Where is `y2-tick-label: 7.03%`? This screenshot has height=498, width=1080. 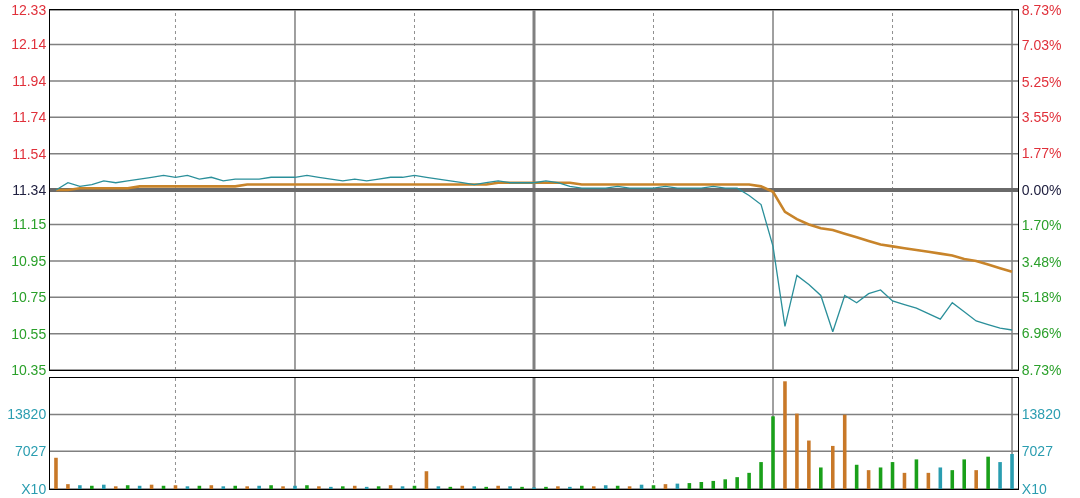
y2-tick-label: 7.03% is located at coordinates (1041, 44).